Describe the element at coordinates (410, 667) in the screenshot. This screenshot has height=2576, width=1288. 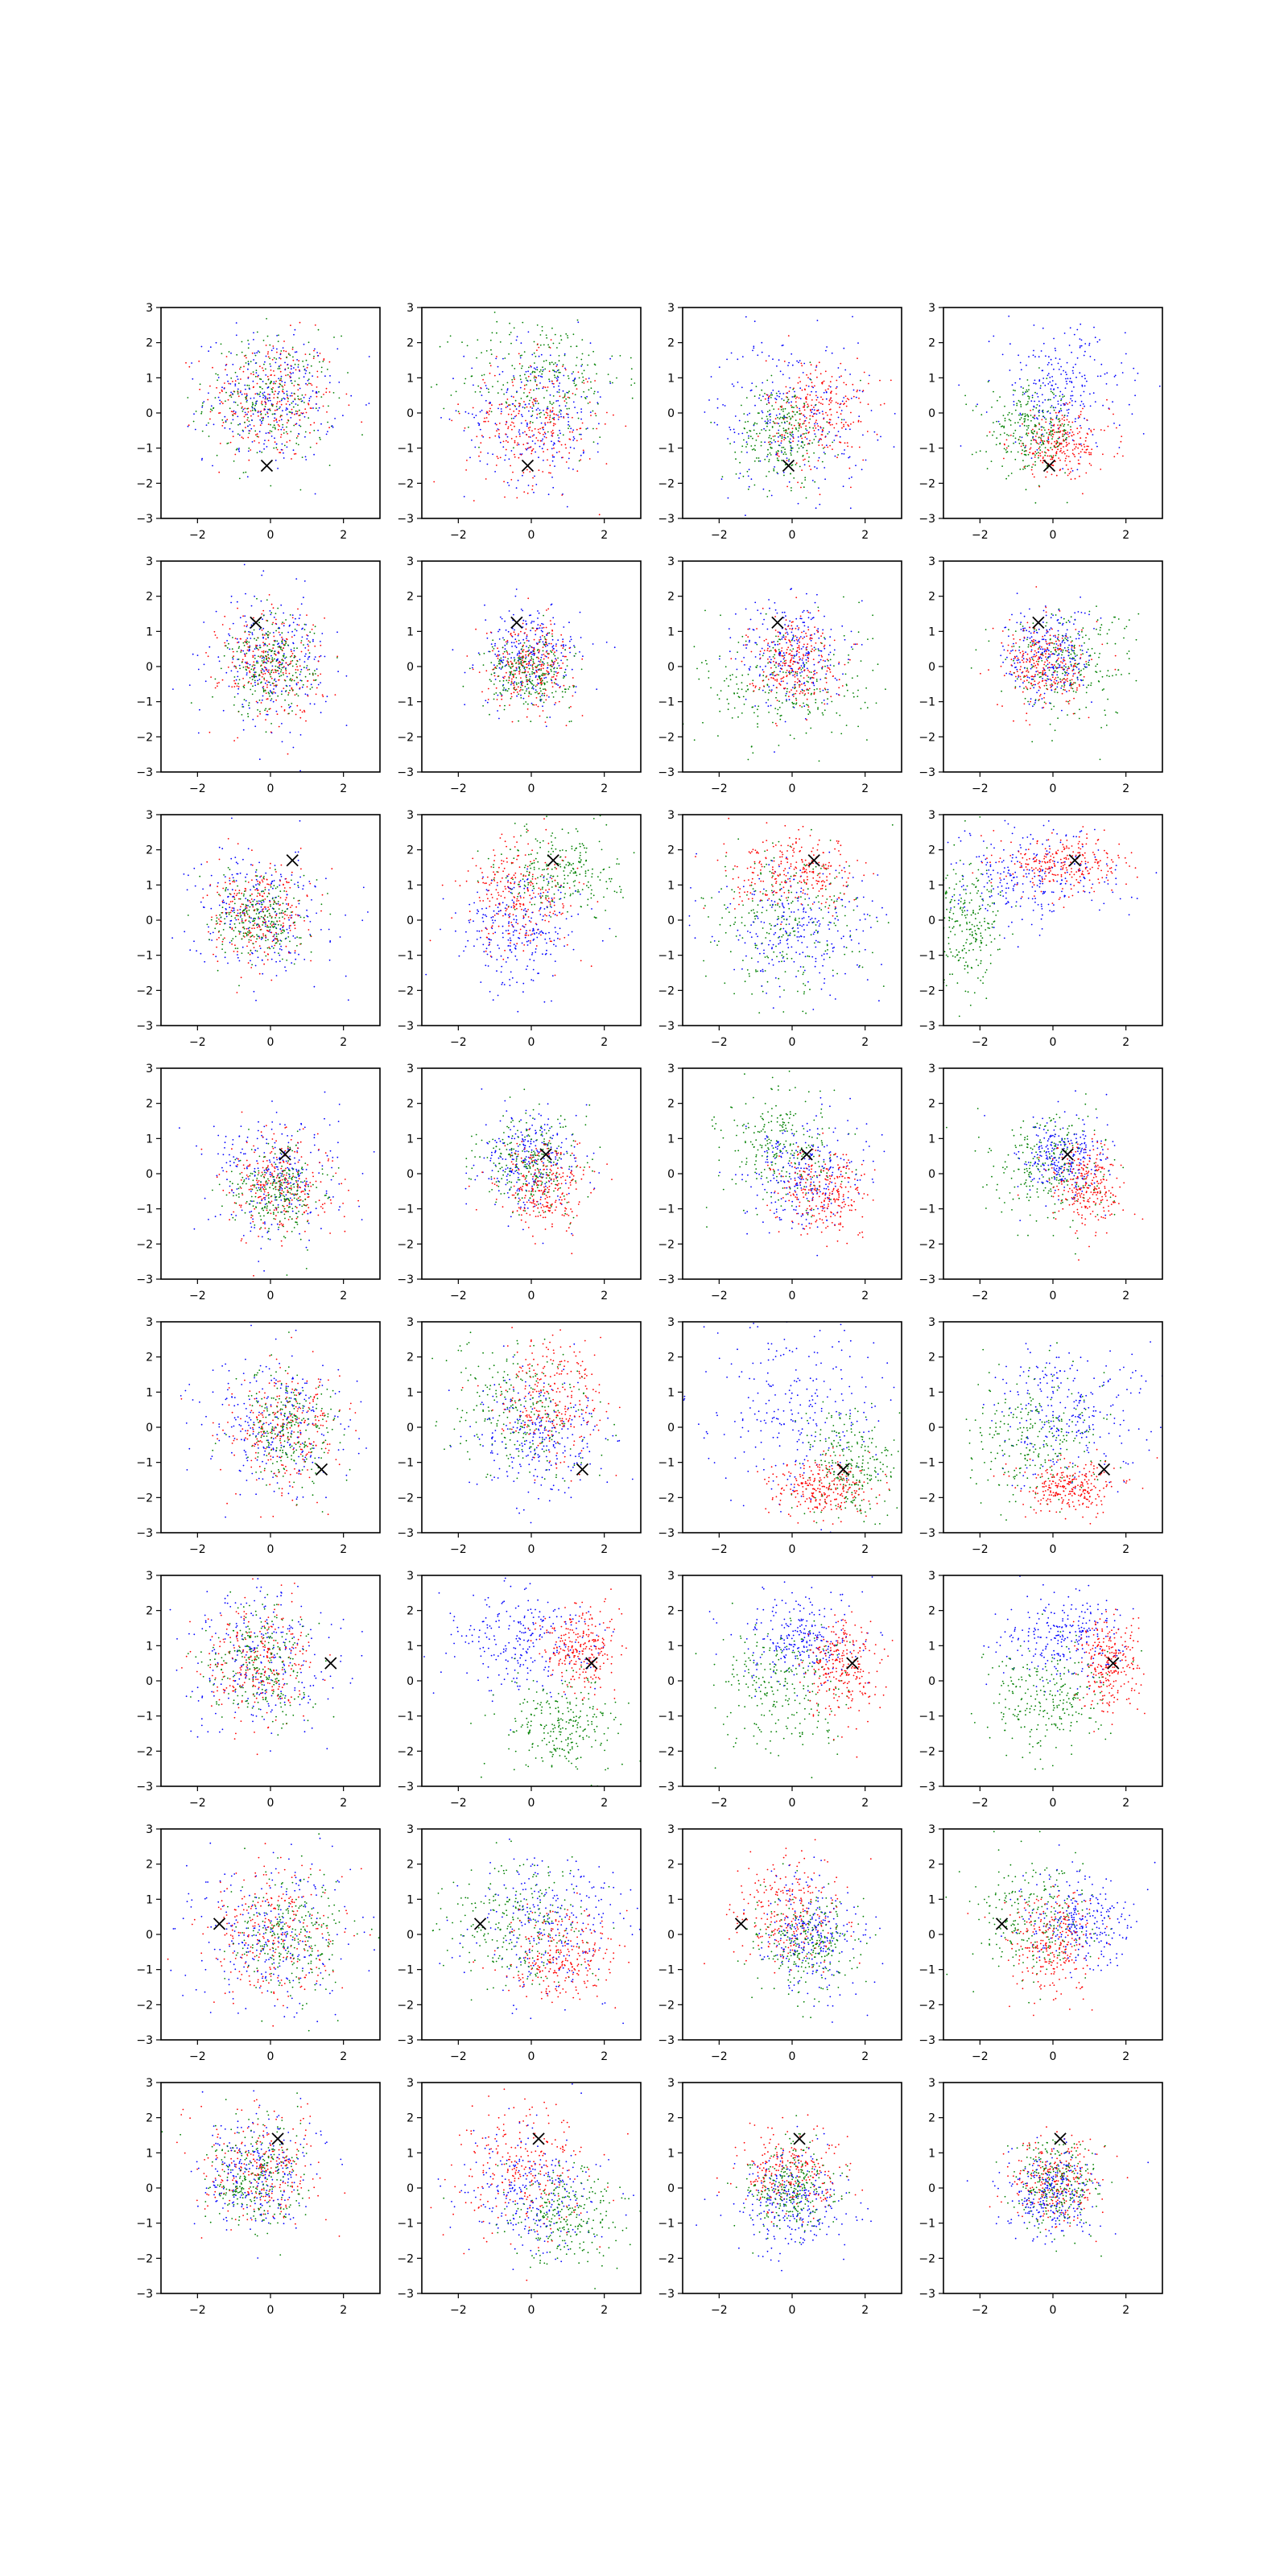
I see `y-tick-label: 0` at that location.